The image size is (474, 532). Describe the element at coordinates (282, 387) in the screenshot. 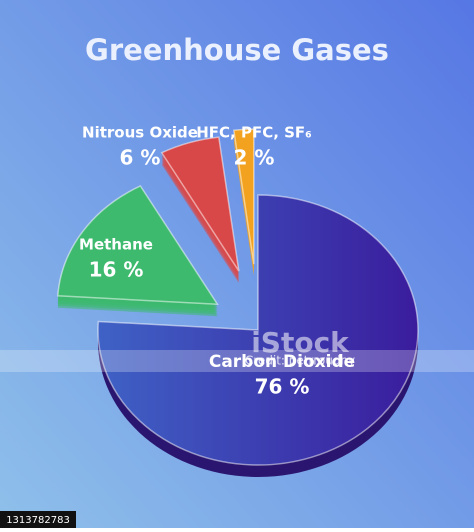

I see `value-label: 76 %` at that location.